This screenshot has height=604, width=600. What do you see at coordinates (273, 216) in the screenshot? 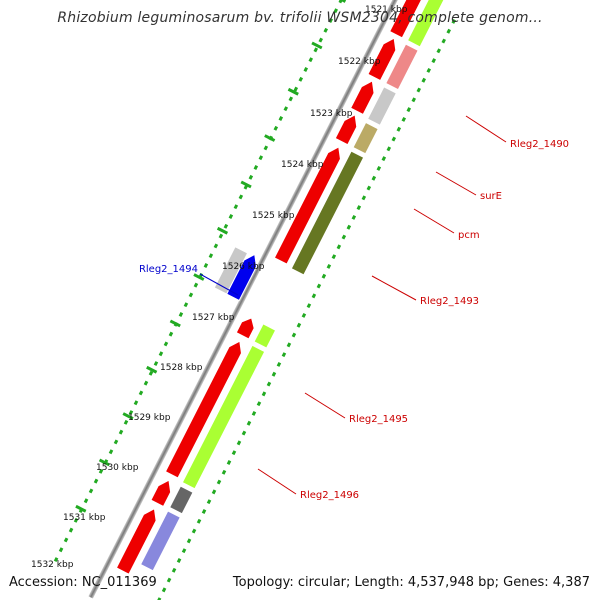
I see `ruler-tick-label: 1525 kbp` at bounding box center [273, 216].